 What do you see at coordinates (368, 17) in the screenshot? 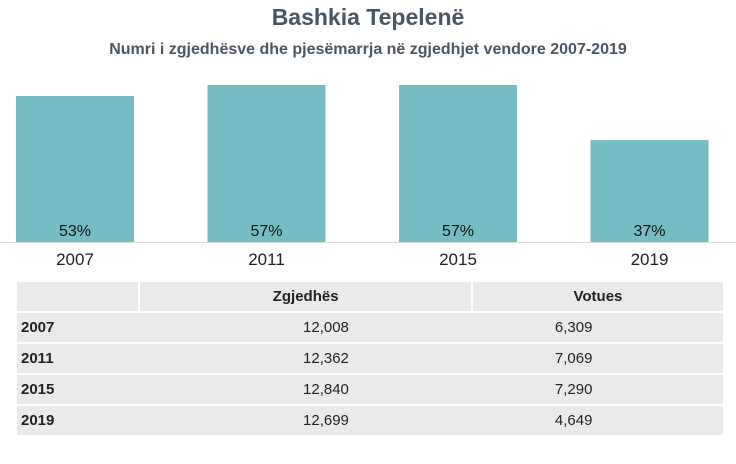
I see `chart-title: Bashkia Tepelenë` at bounding box center [368, 17].